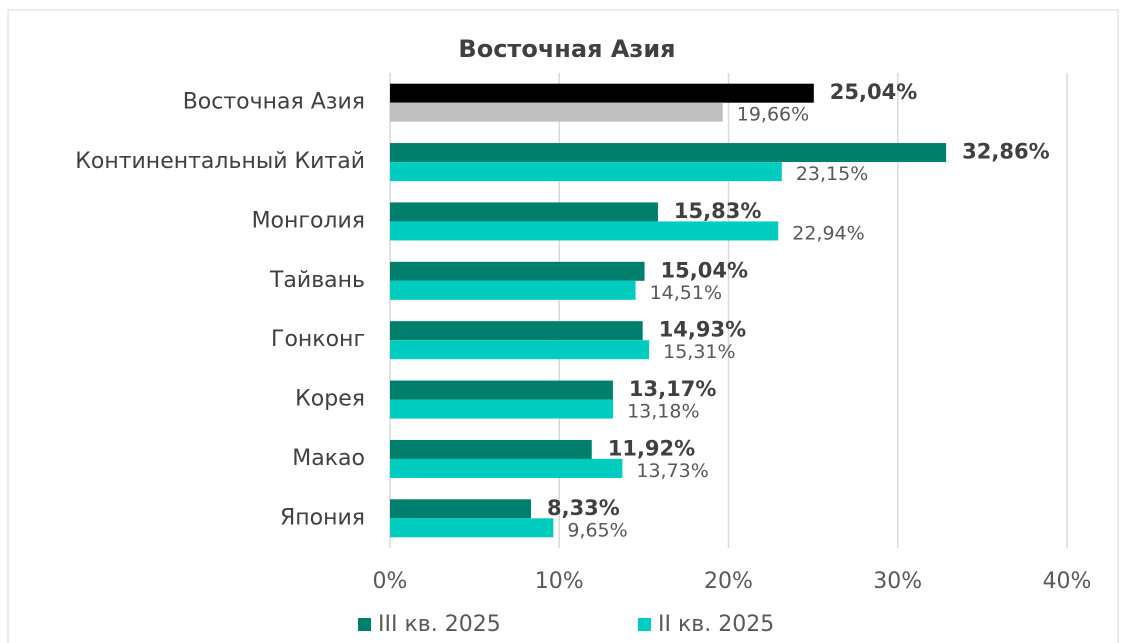 This screenshot has height=643, width=1122. I want to click on value-label: 14,51%, so click(686, 293).